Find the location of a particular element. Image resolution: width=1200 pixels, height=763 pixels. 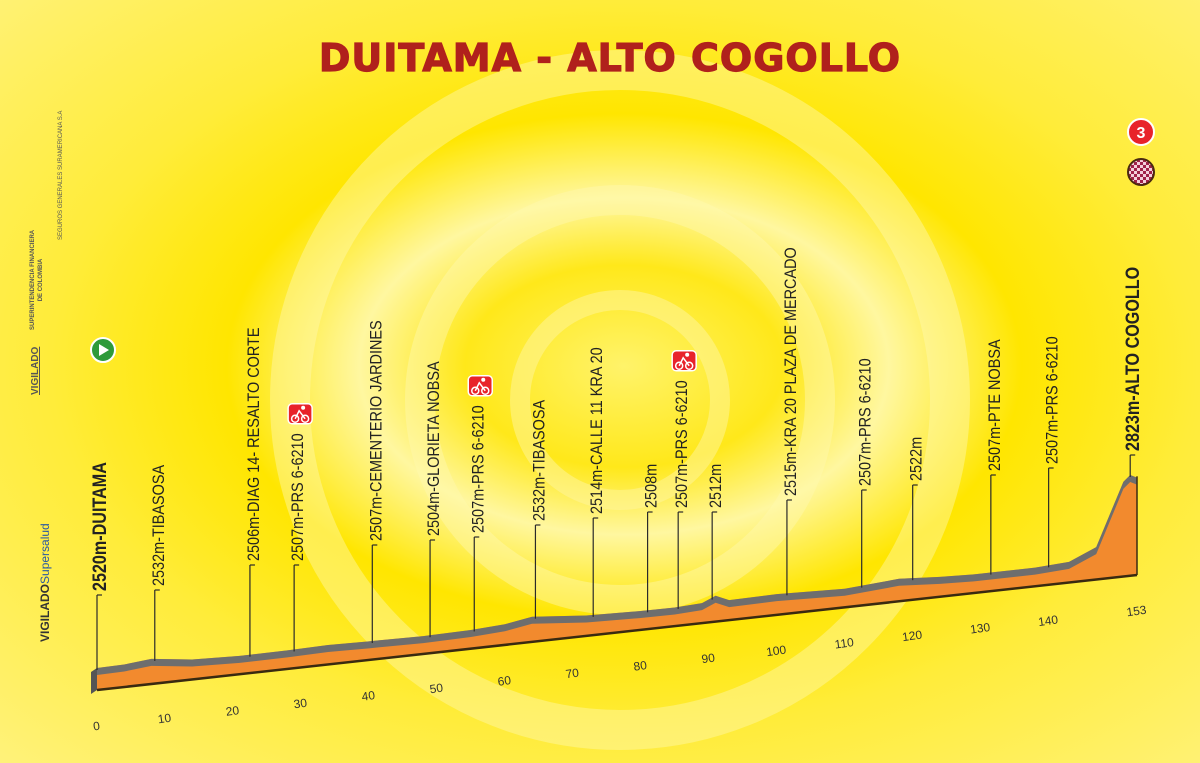

supersalud-name: Supersalud is located at coordinates (45, 553).